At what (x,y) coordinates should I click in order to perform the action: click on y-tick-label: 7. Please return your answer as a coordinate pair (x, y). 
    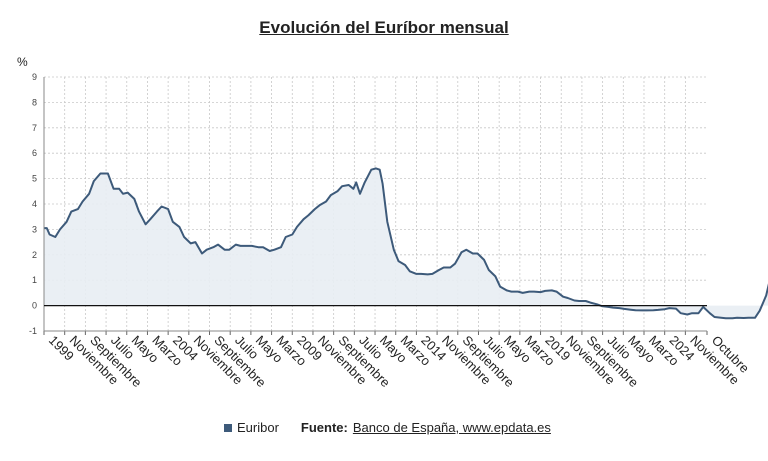
    Looking at the image, I should click on (34, 128).